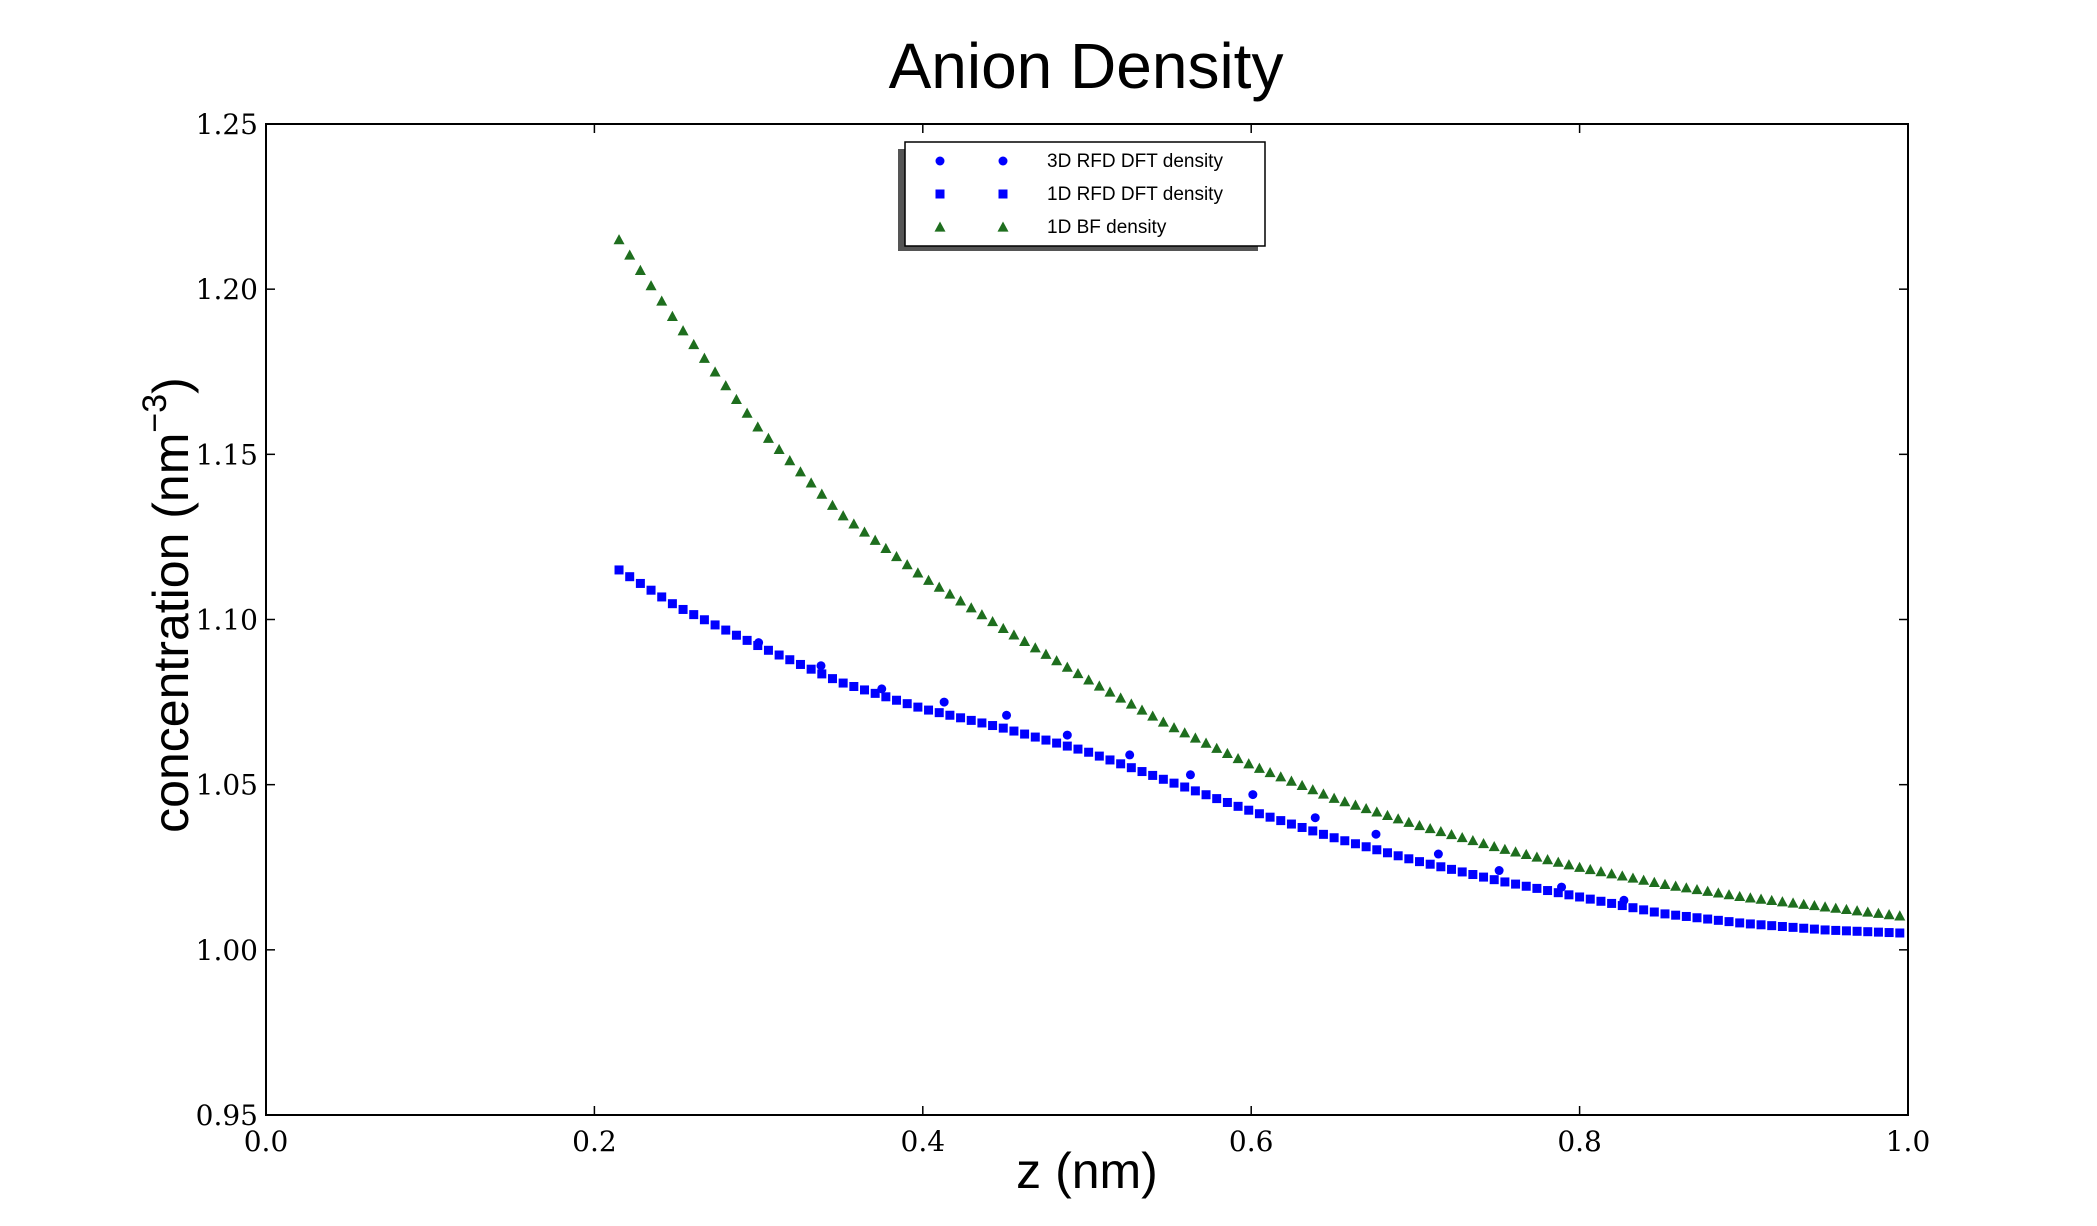 This screenshot has width=2097, height=1226. I want to click on y-tick-label: 1.25, so click(227, 124).